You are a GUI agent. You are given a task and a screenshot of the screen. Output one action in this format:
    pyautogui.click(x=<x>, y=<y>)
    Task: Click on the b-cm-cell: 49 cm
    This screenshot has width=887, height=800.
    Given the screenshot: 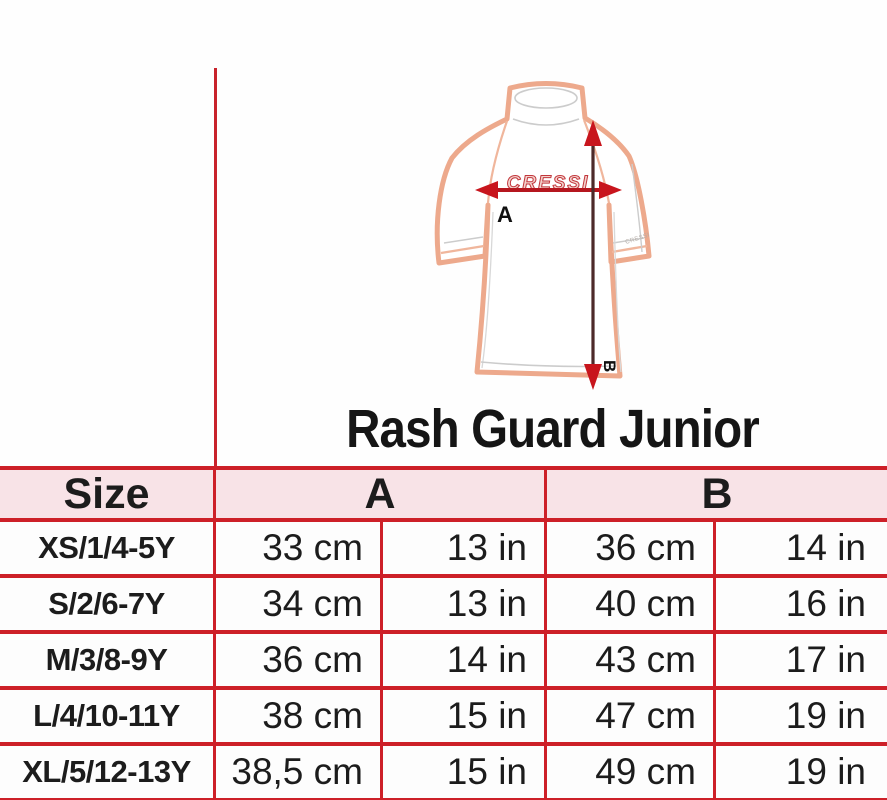 What is the action you would take?
    pyautogui.click(x=631, y=772)
    